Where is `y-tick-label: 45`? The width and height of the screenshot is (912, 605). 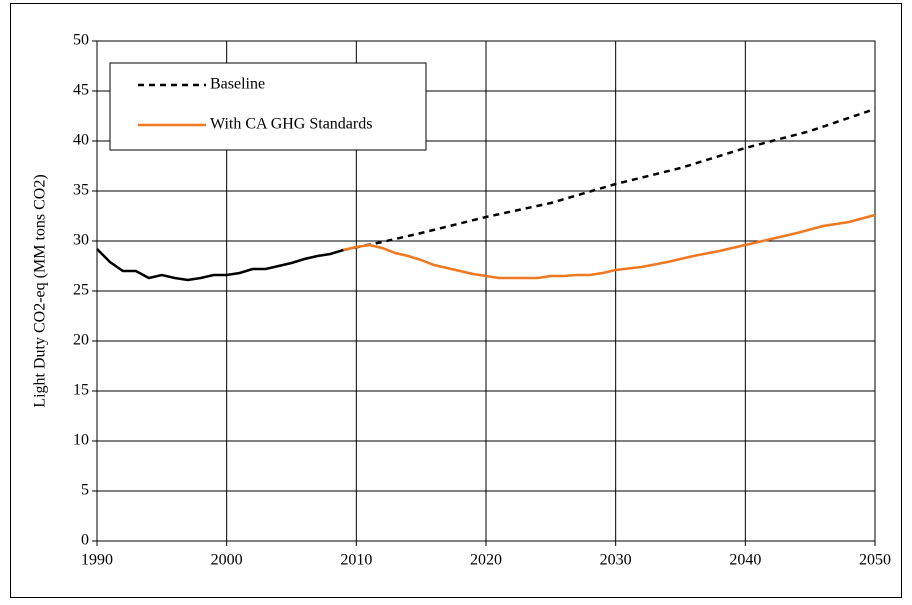
y-tick-label: 45 is located at coordinates (81, 90).